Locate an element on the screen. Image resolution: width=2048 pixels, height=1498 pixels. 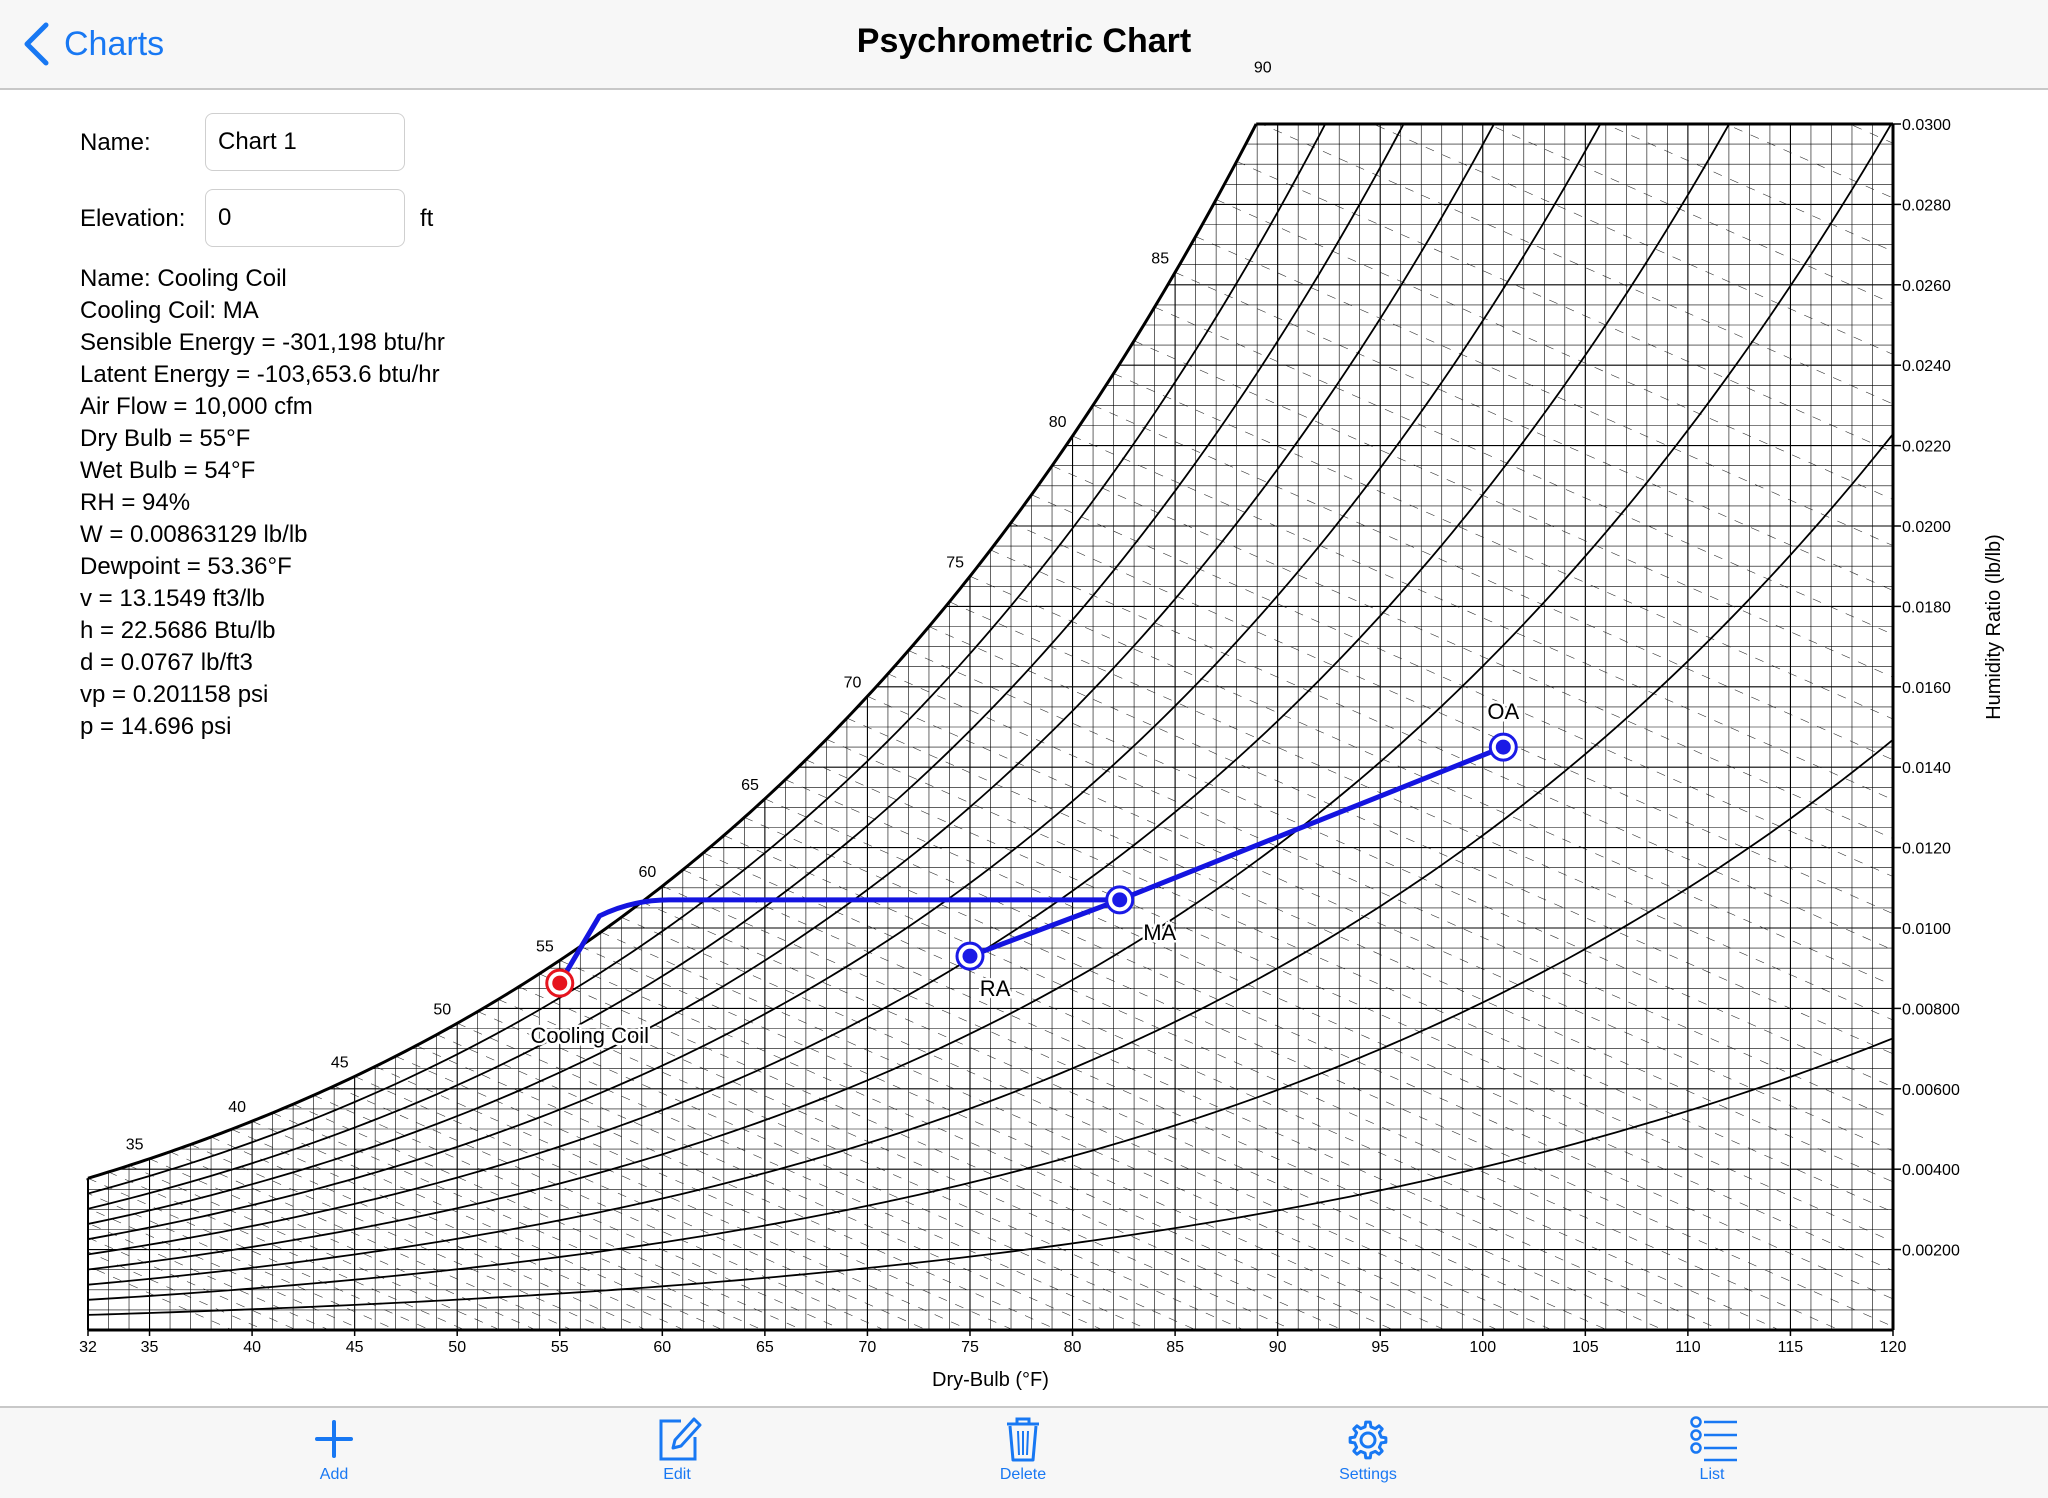
edit-label: Edit is located at coordinates (677, 1475).